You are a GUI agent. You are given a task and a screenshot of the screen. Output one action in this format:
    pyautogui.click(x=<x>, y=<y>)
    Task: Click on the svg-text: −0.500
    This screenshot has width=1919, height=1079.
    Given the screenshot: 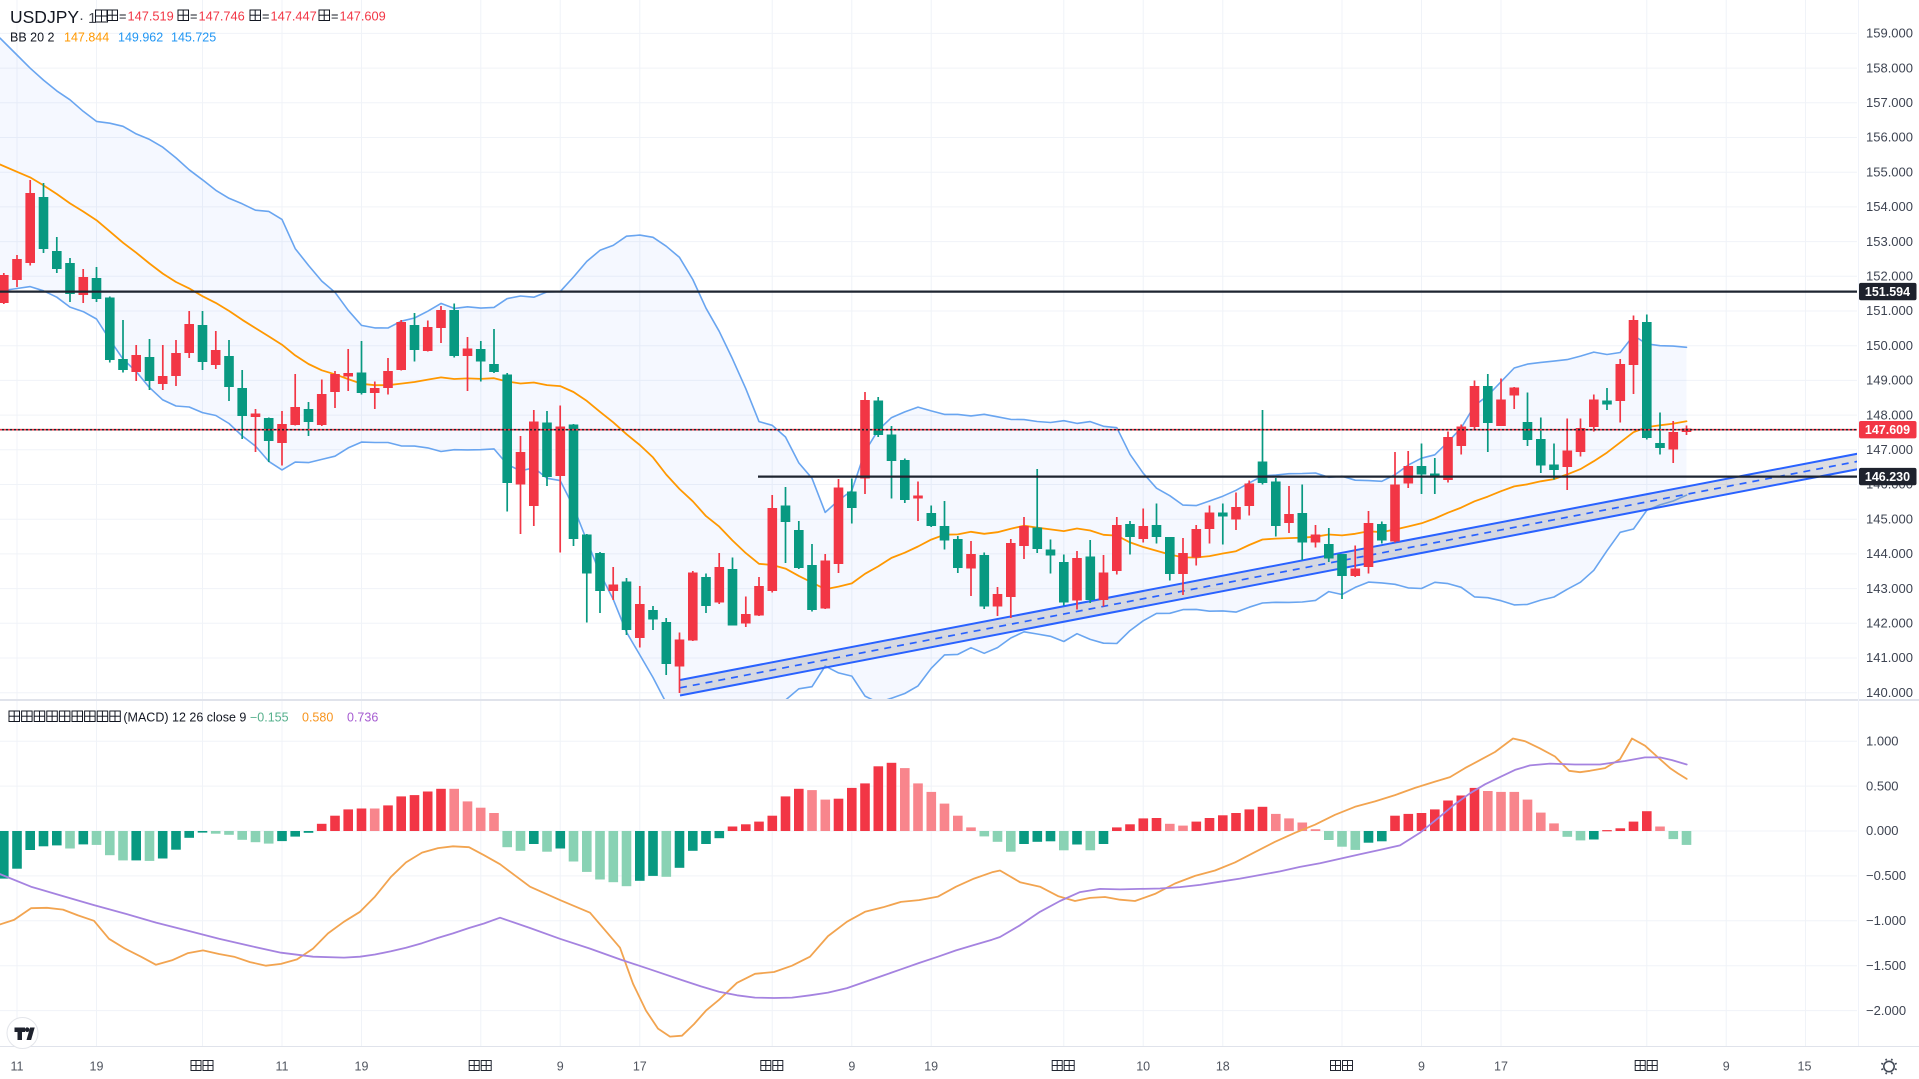 What is the action you would take?
    pyautogui.click(x=1886, y=875)
    